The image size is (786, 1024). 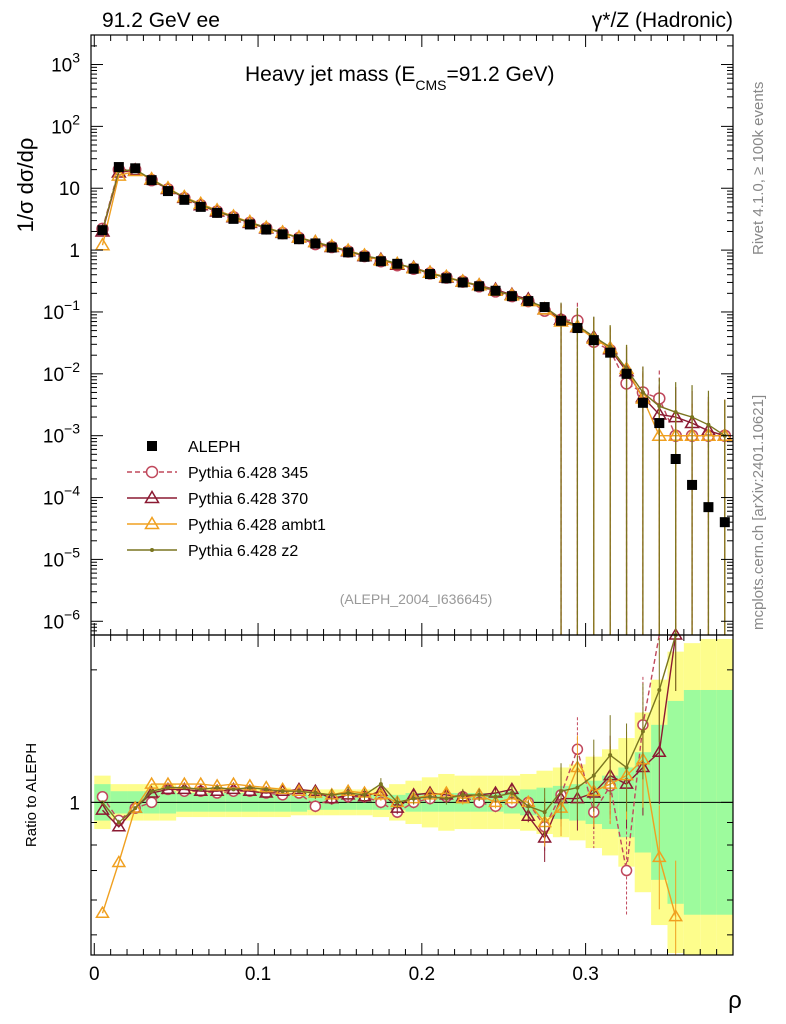 What do you see at coordinates (258, 974) in the screenshot?
I see `x-tick-label: 0.1` at bounding box center [258, 974].